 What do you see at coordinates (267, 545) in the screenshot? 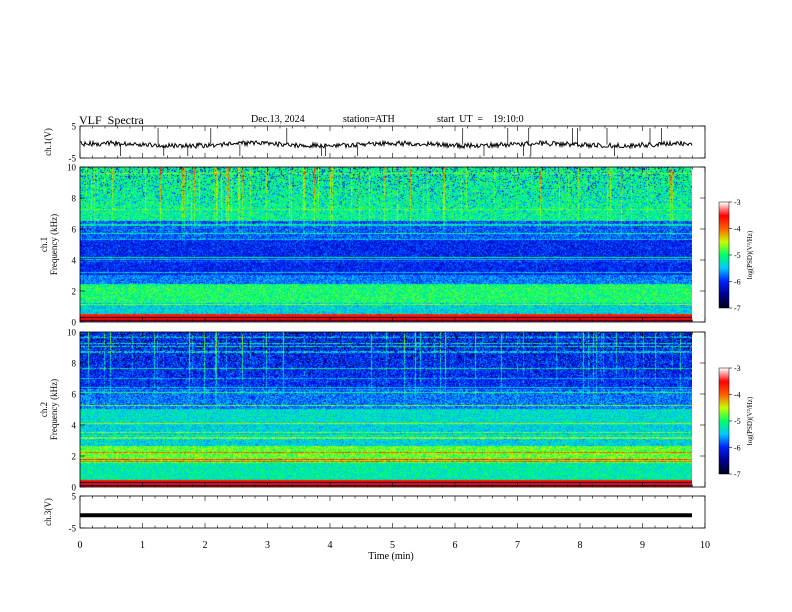
I see `x-tick-label: 3` at bounding box center [267, 545].